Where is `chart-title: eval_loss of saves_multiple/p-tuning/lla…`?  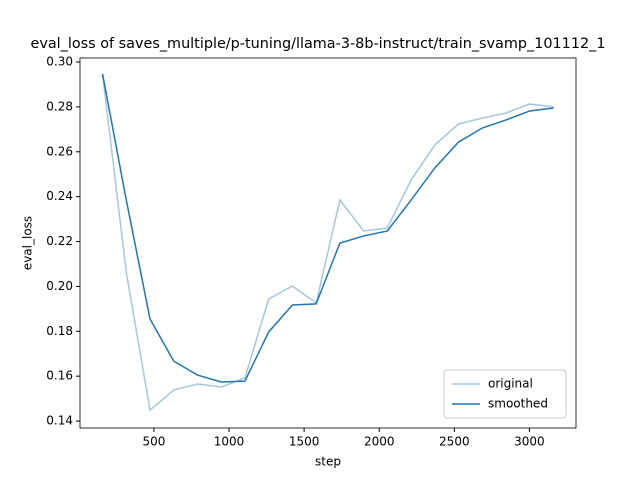 chart-title: eval_loss of saves_multiple/p-tuning/lla… is located at coordinates (317, 44).